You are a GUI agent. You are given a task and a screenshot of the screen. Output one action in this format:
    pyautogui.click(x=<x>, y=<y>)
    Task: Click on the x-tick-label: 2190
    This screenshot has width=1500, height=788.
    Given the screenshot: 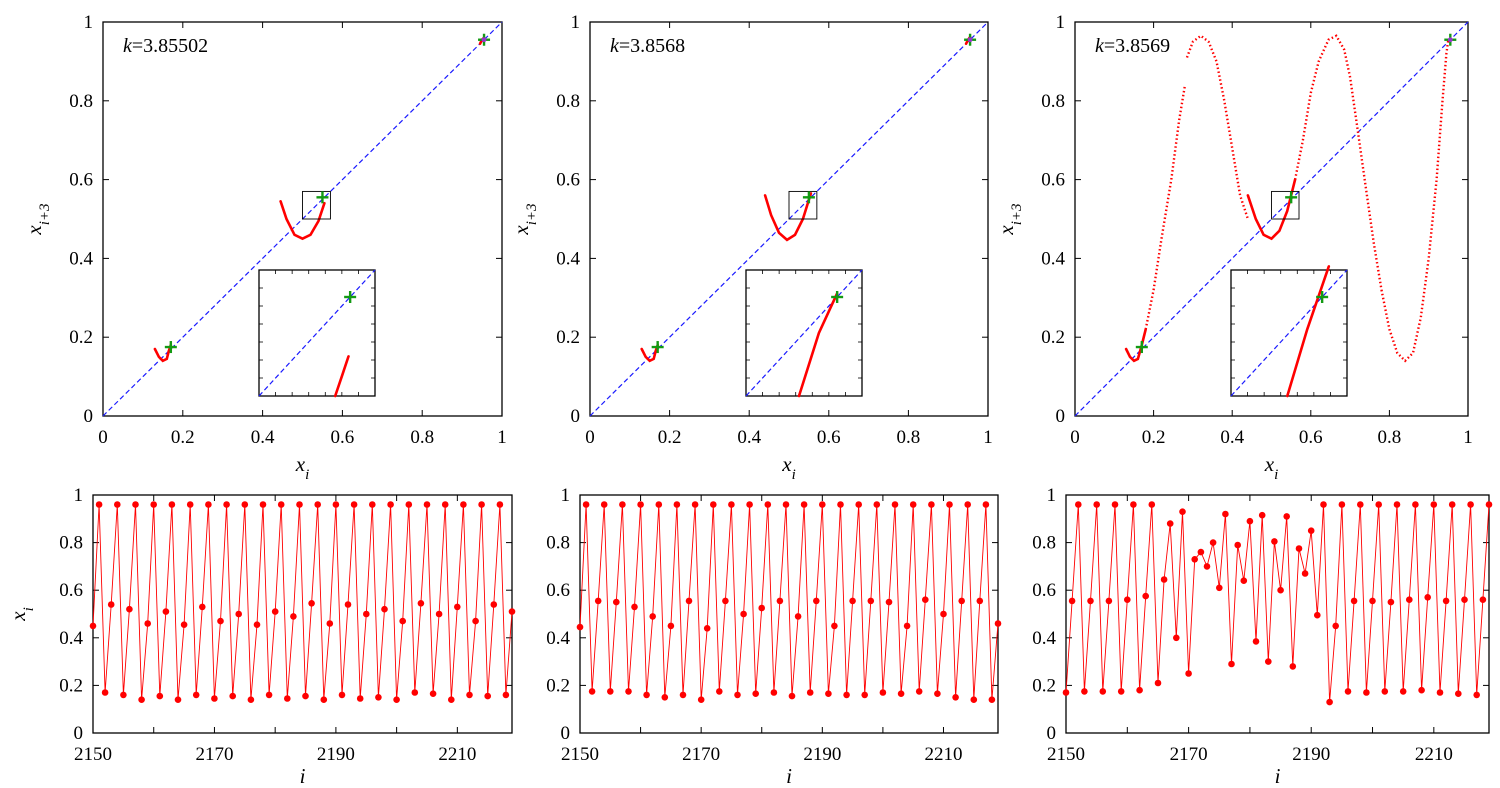 What is the action you would take?
    pyautogui.click(x=1311, y=754)
    